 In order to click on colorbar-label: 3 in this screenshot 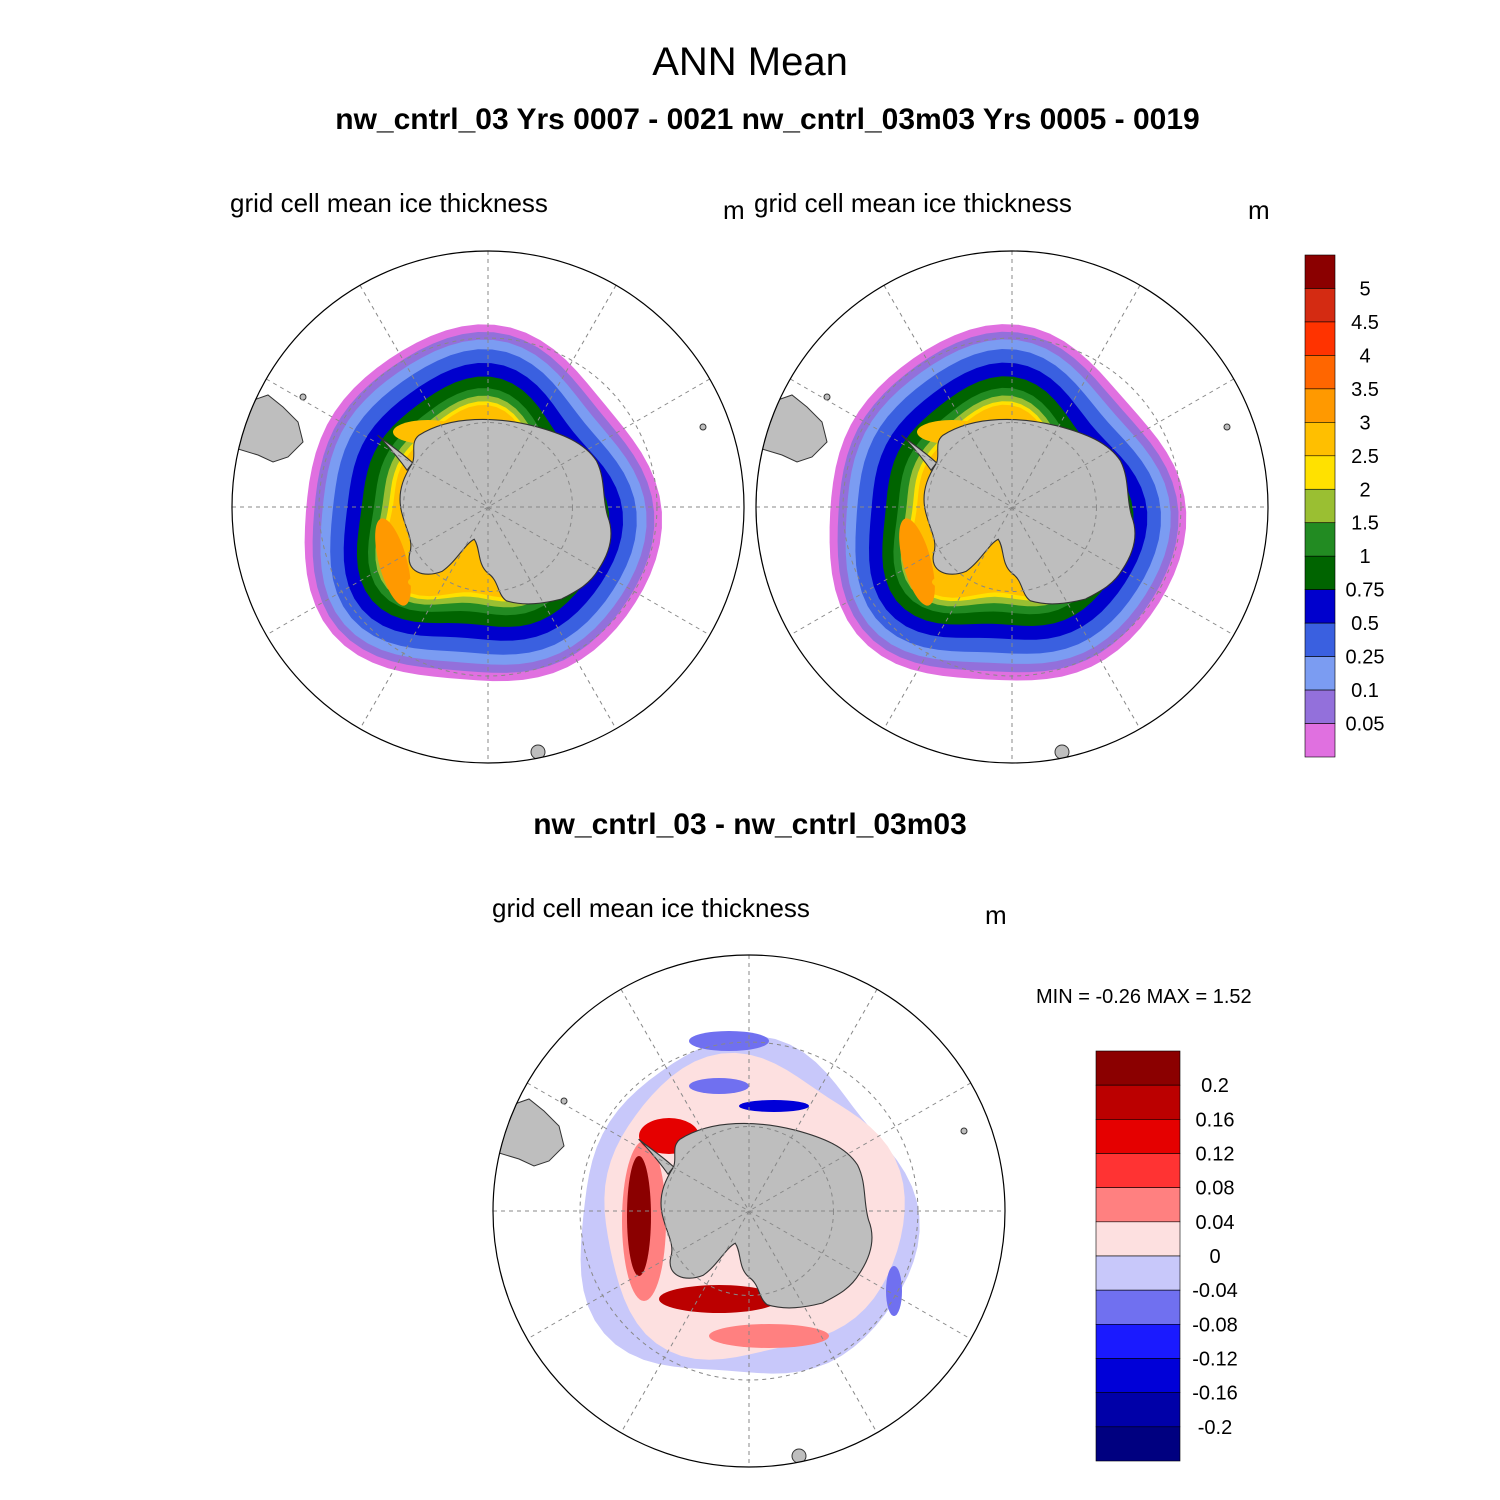, I will do `click(1364, 423)`.